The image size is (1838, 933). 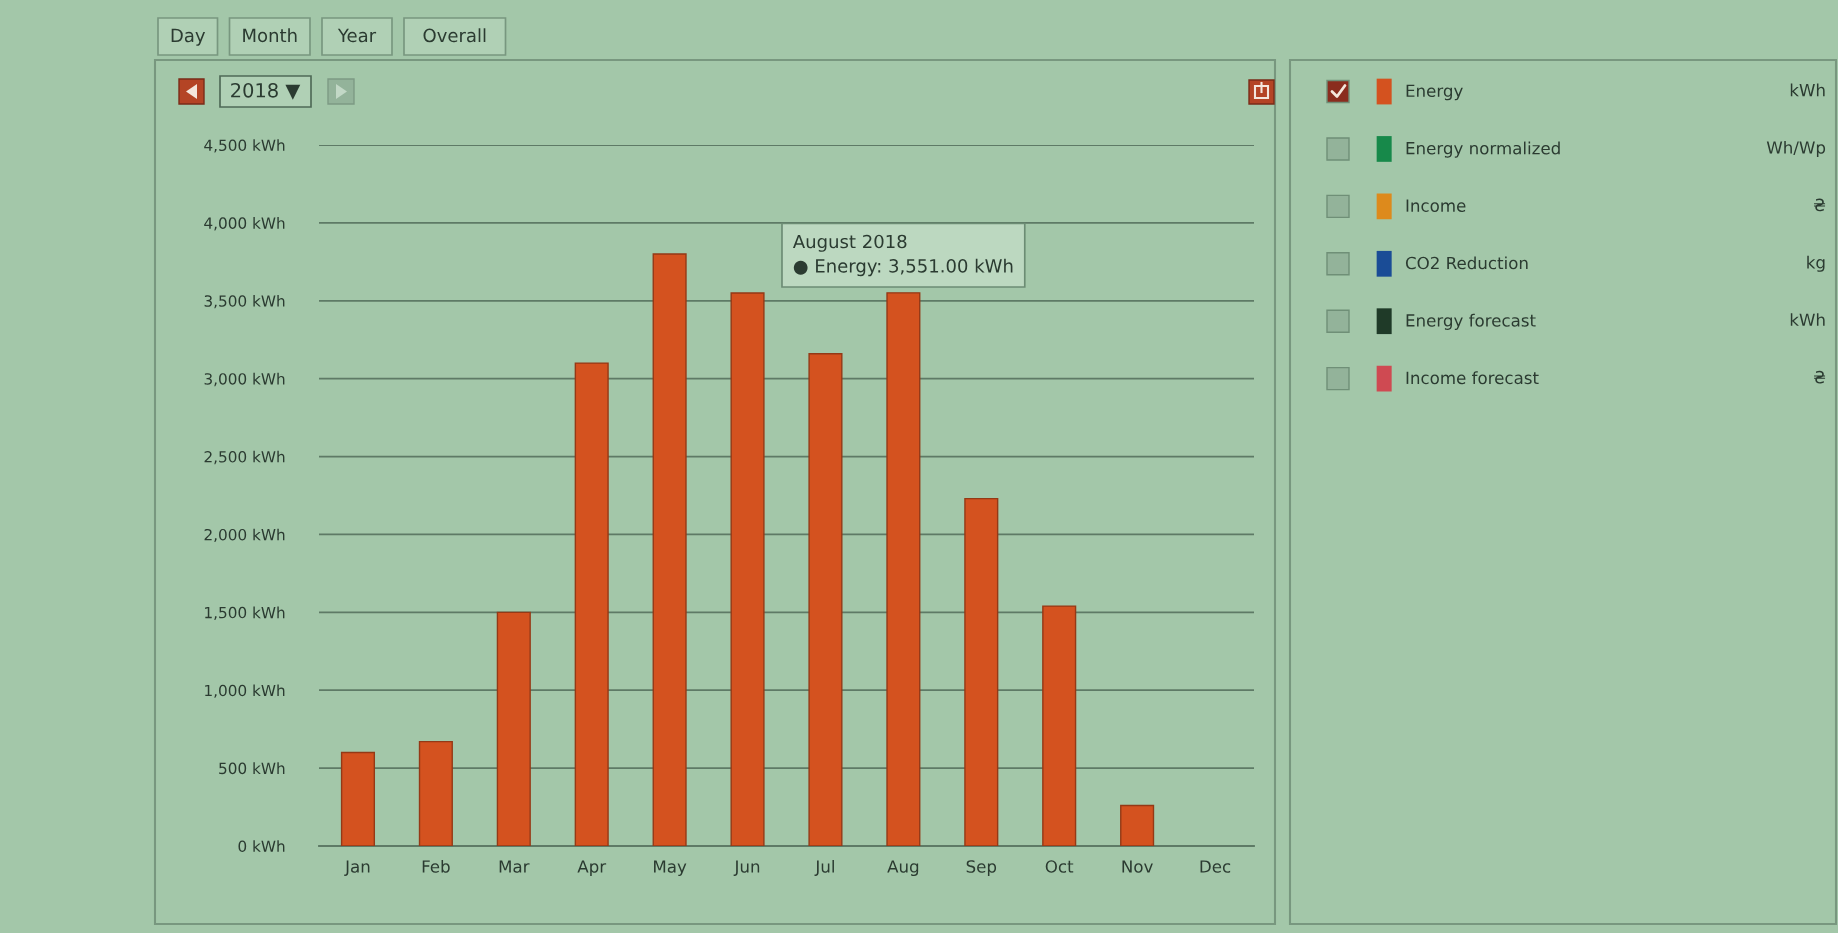 I want to click on text: Month, so click(x=270, y=35).